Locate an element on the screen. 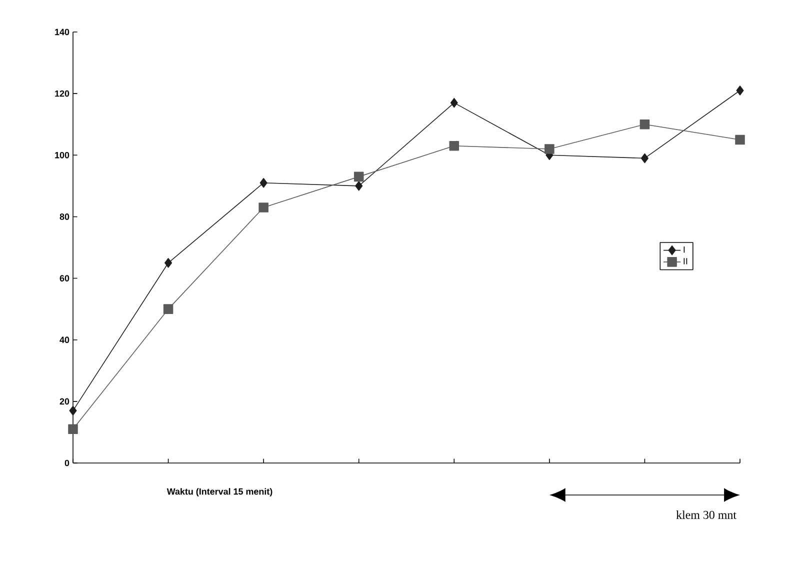  y-tick-label: 100 is located at coordinates (62, 155).